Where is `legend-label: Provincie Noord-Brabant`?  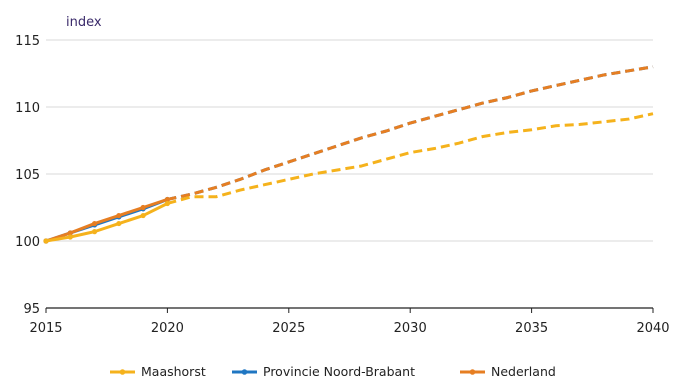
legend-label: Provincie Noord-Brabant is located at coordinates (339, 371).